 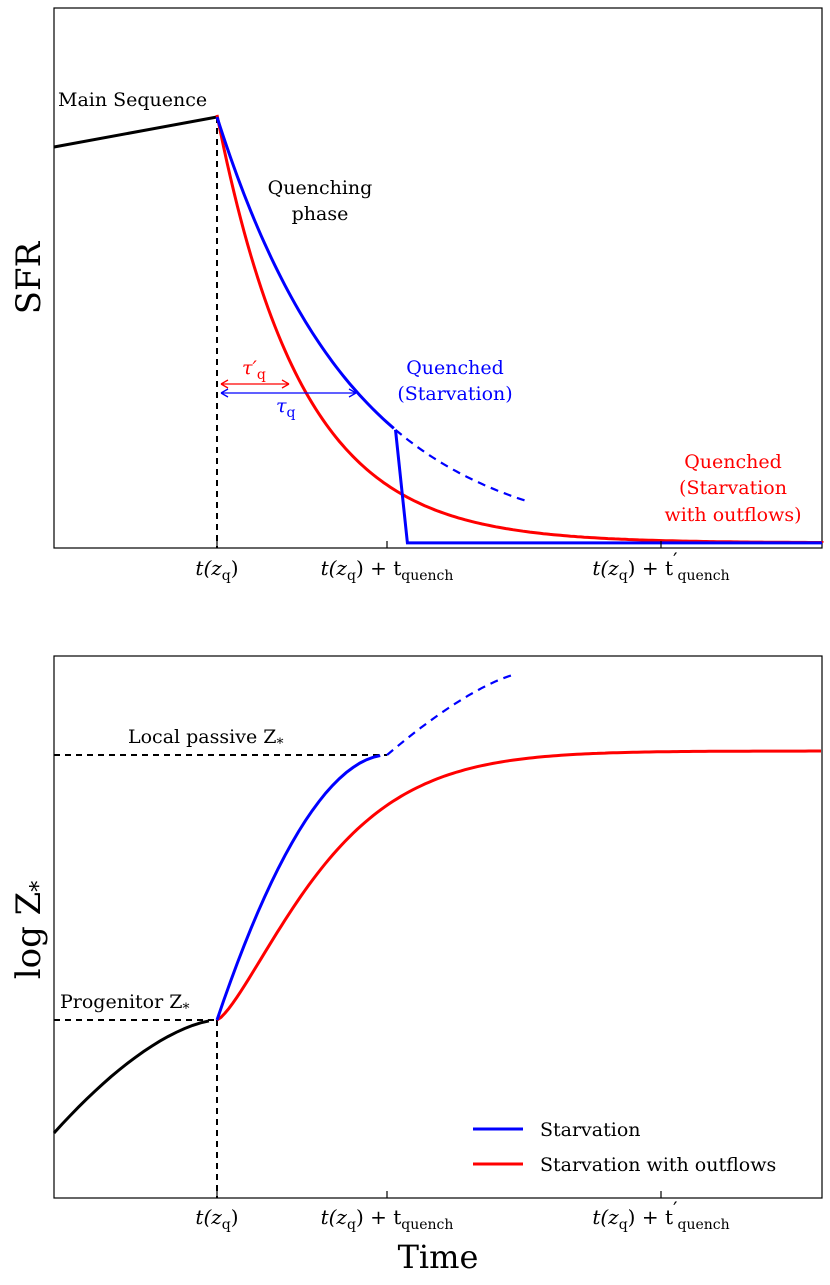 What do you see at coordinates (288, 393) in the screenshot?
I see `tau-q-arrow` at bounding box center [288, 393].